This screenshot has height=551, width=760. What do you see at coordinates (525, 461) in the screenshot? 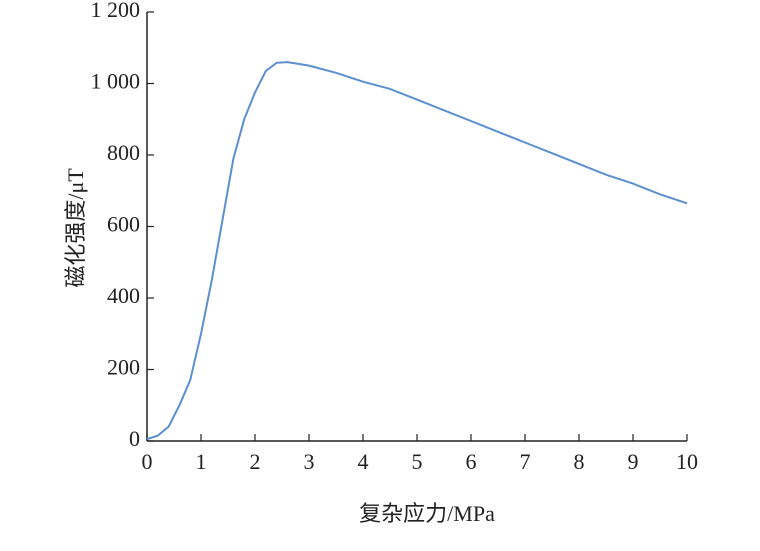
I see `x-tick-label: 7` at bounding box center [525, 461].